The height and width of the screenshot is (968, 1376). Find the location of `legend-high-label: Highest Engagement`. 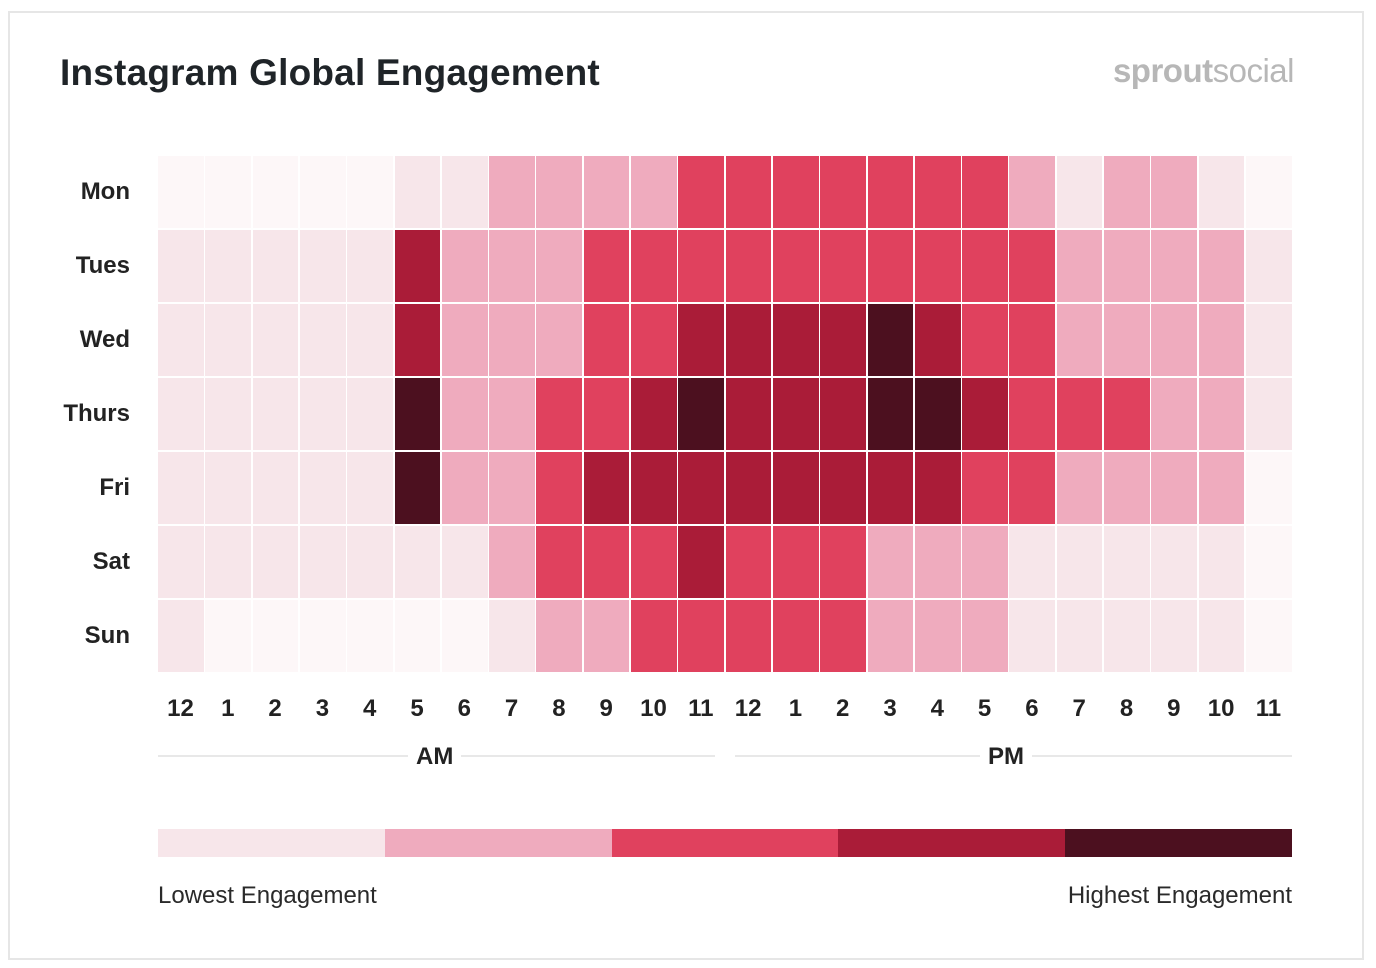

legend-high-label: Highest Engagement is located at coordinates (1179, 895).